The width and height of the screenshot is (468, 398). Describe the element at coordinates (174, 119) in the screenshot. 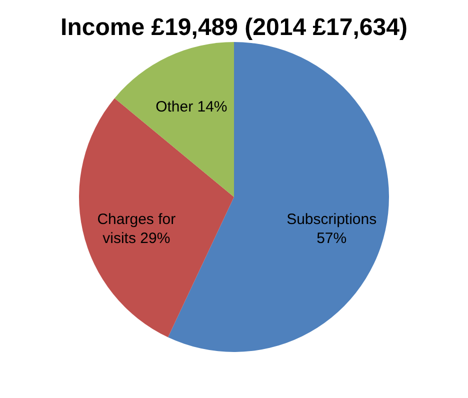

I see `pie-slice` at that location.